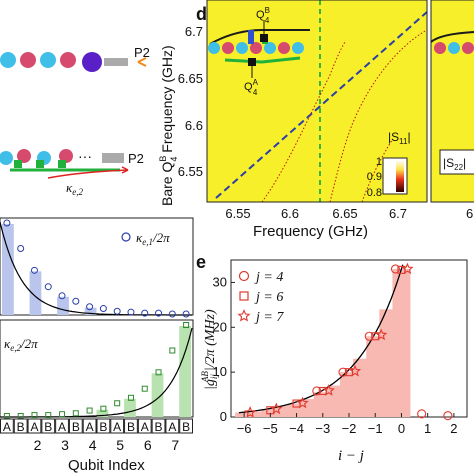 This screenshot has width=474, height=474. I want to click on legend-label: j = 6, so click(268, 297).